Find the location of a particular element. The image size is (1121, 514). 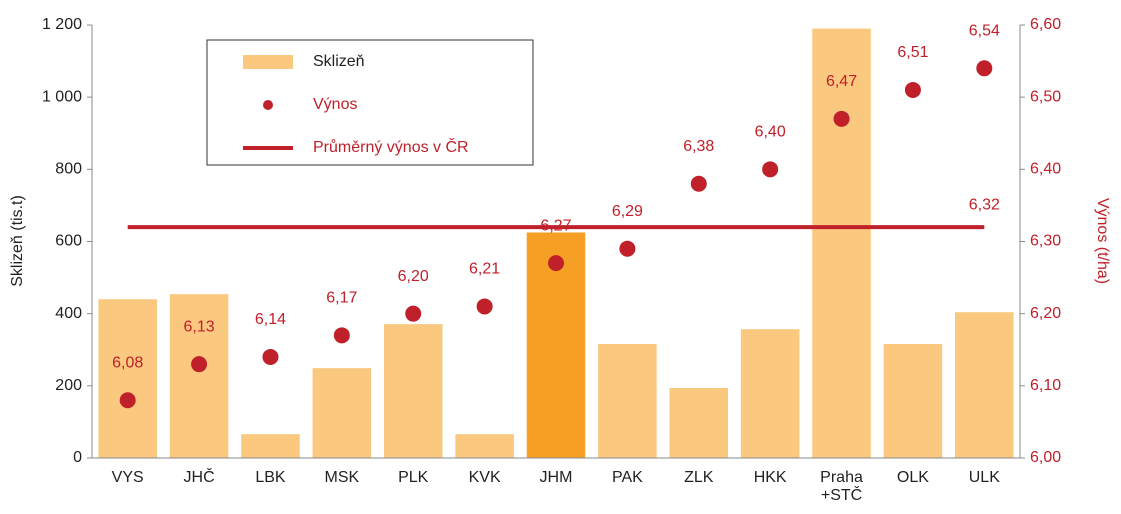

data-label: 6,51 is located at coordinates (912, 52).